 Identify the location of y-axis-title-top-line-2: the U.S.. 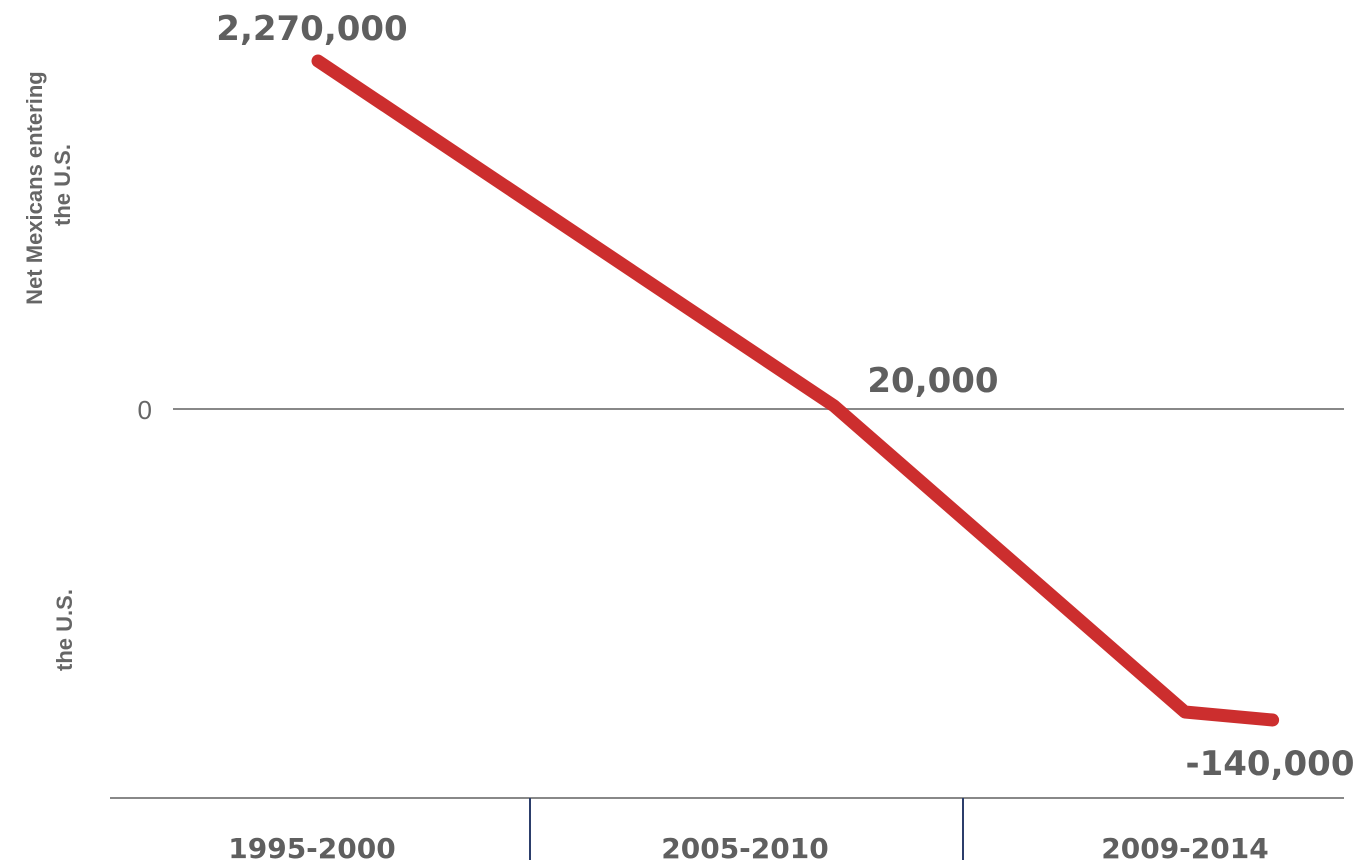
(62, 185).